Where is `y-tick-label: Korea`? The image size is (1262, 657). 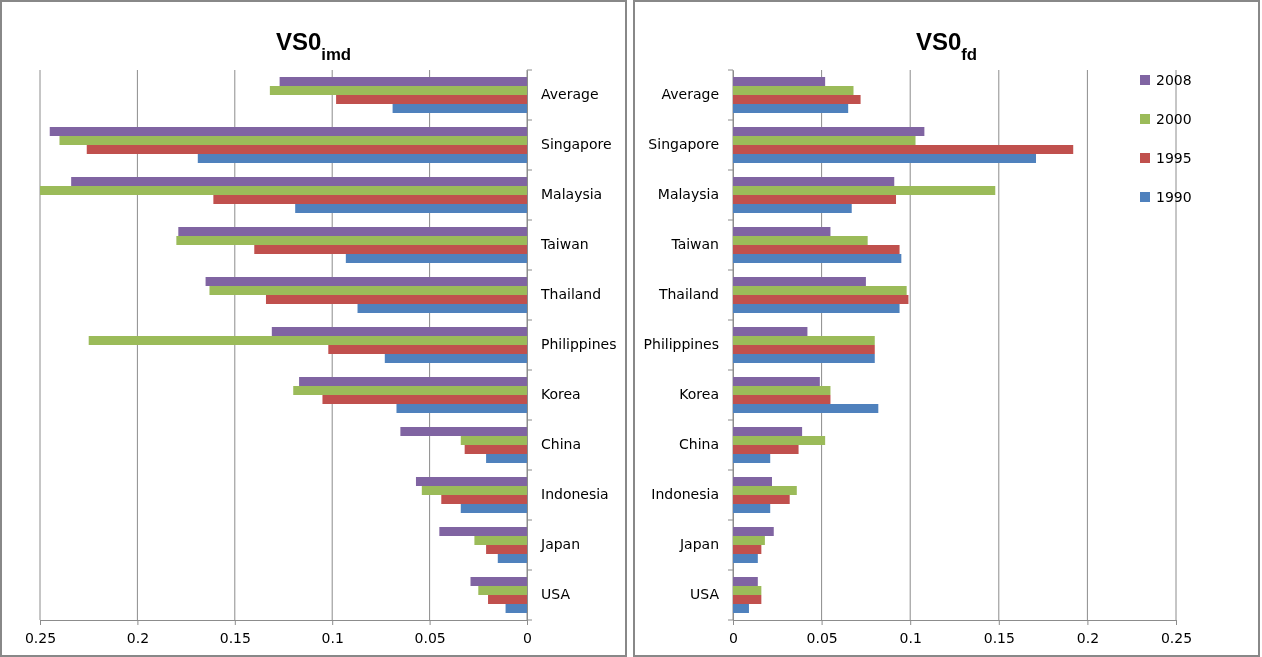 y-tick-label: Korea is located at coordinates (699, 394).